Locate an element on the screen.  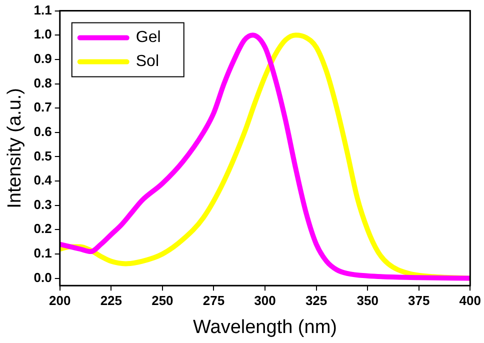
x-tick-label: 300 is located at coordinates (265, 300).